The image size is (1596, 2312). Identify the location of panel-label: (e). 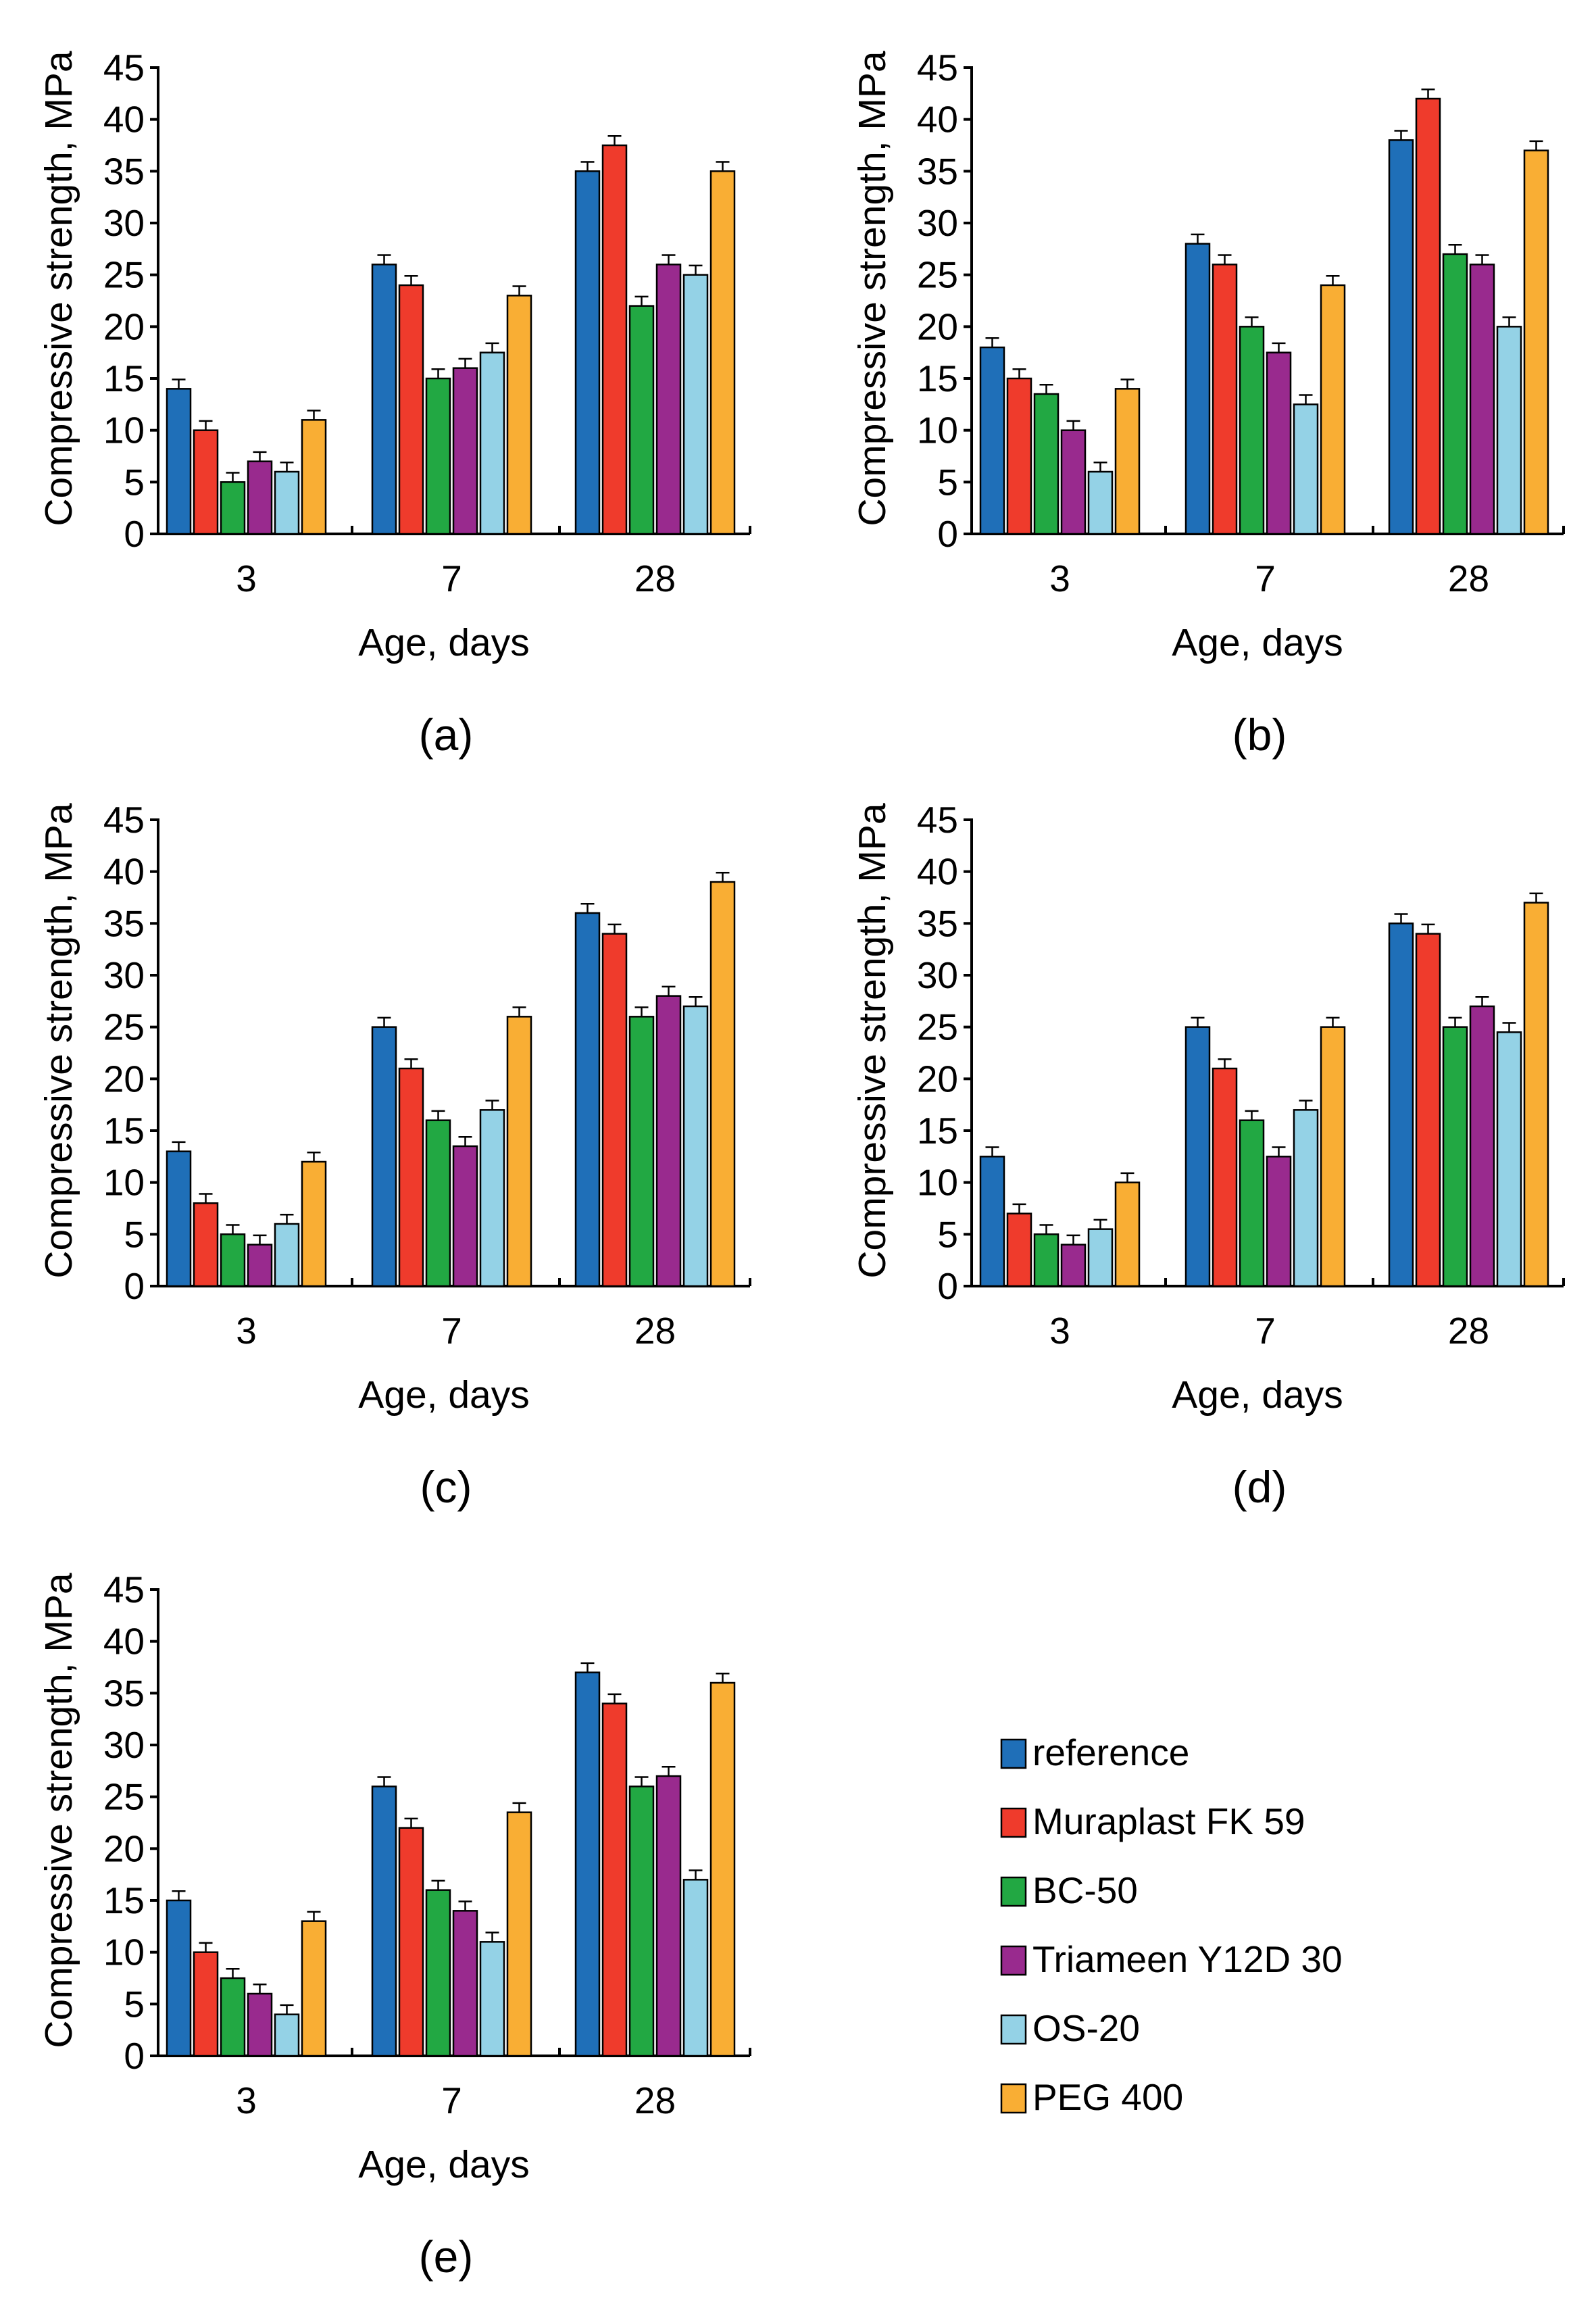
(446, 2257).